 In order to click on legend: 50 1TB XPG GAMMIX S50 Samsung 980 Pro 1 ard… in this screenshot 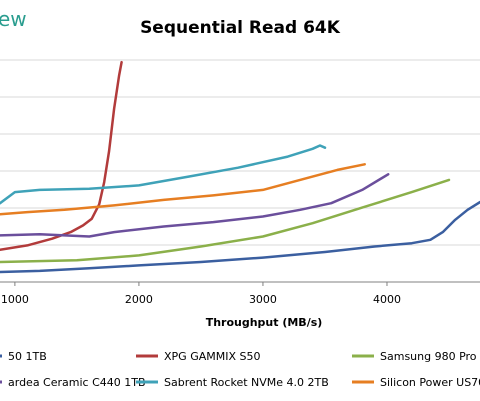, I will do `click(240, 369)`.